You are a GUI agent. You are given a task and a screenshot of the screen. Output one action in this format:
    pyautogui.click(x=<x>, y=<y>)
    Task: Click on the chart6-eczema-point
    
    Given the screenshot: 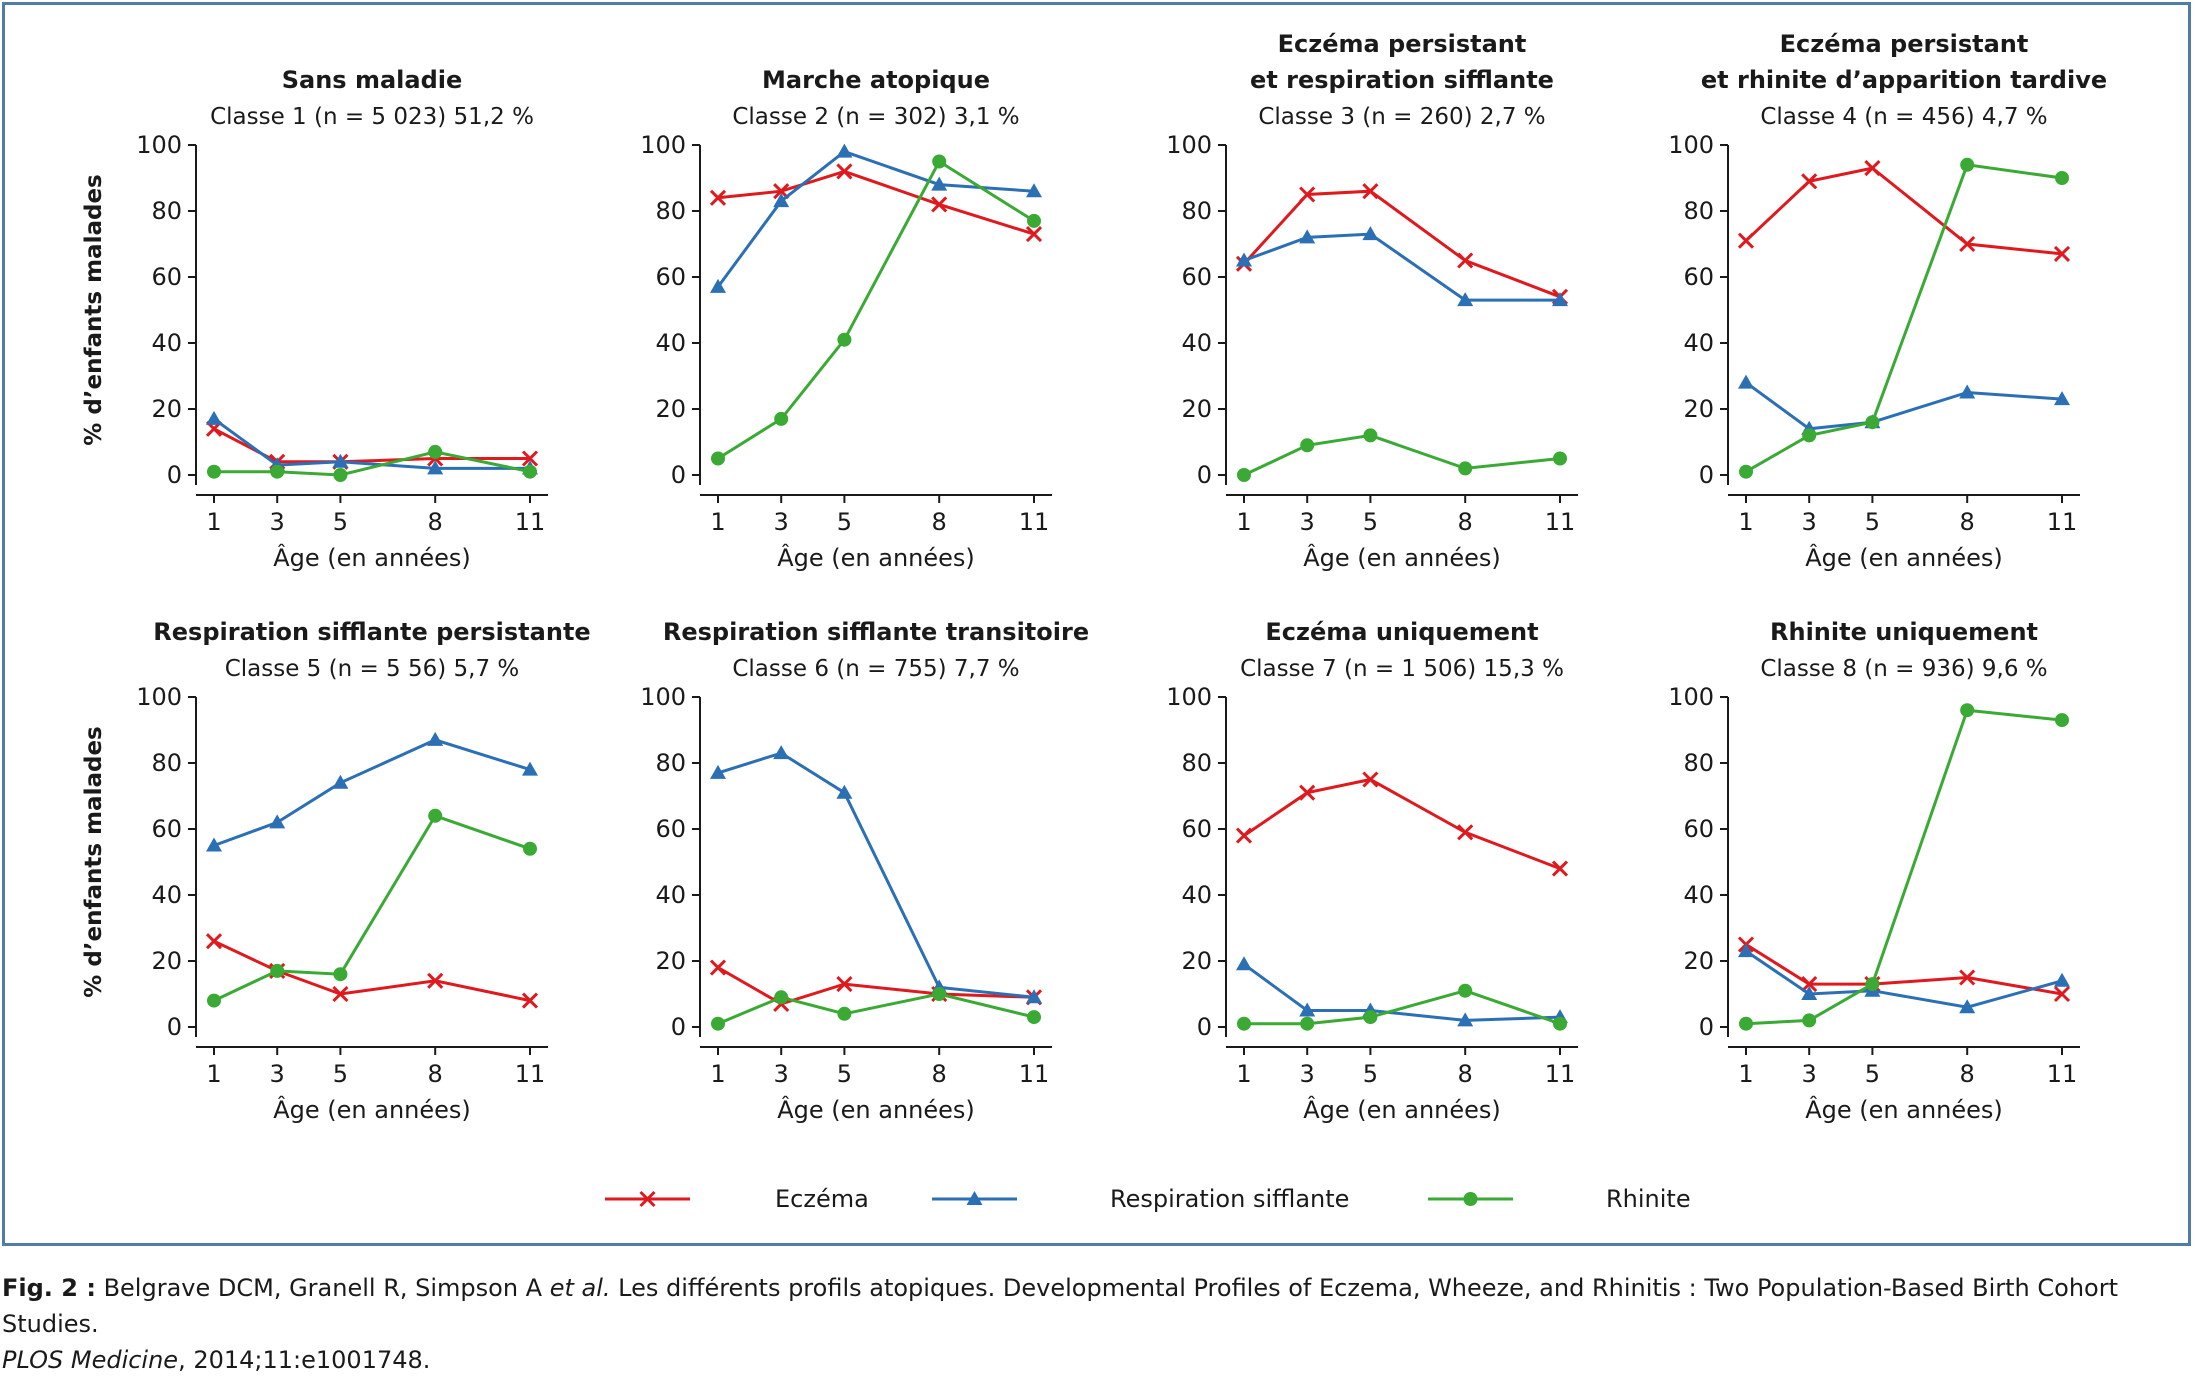 What is the action you would take?
    pyautogui.click(x=718, y=967)
    